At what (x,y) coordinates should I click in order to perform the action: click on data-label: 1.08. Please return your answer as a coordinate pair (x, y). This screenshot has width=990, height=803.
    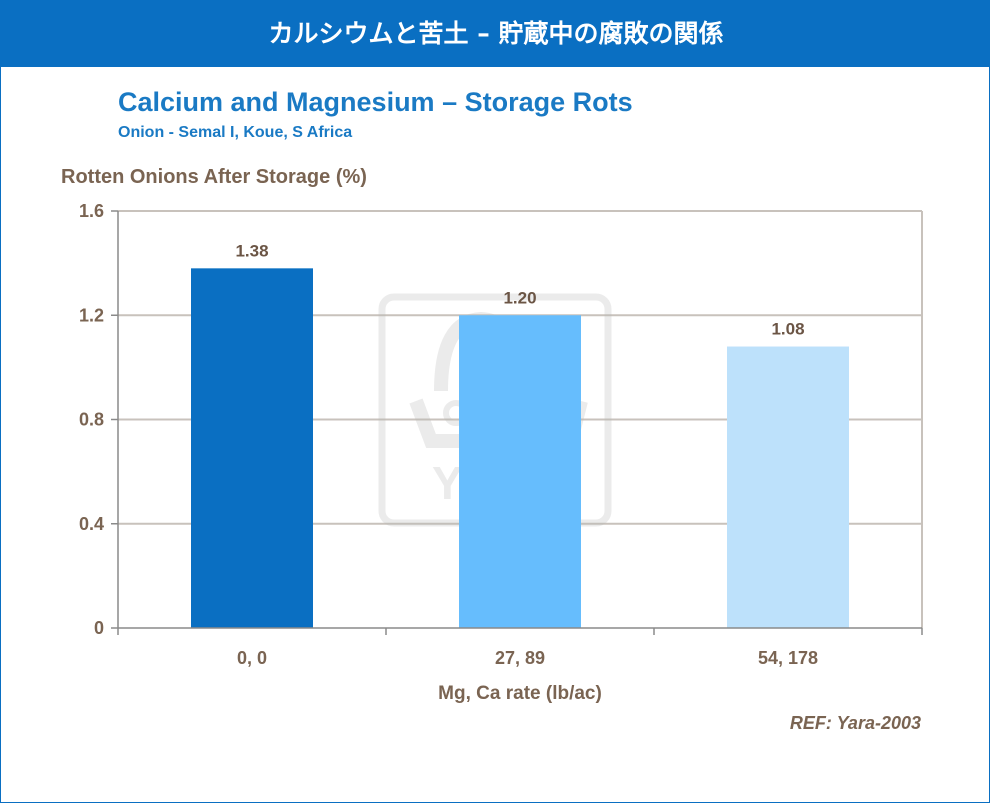
    Looking at the image, I should click on (787, 329).